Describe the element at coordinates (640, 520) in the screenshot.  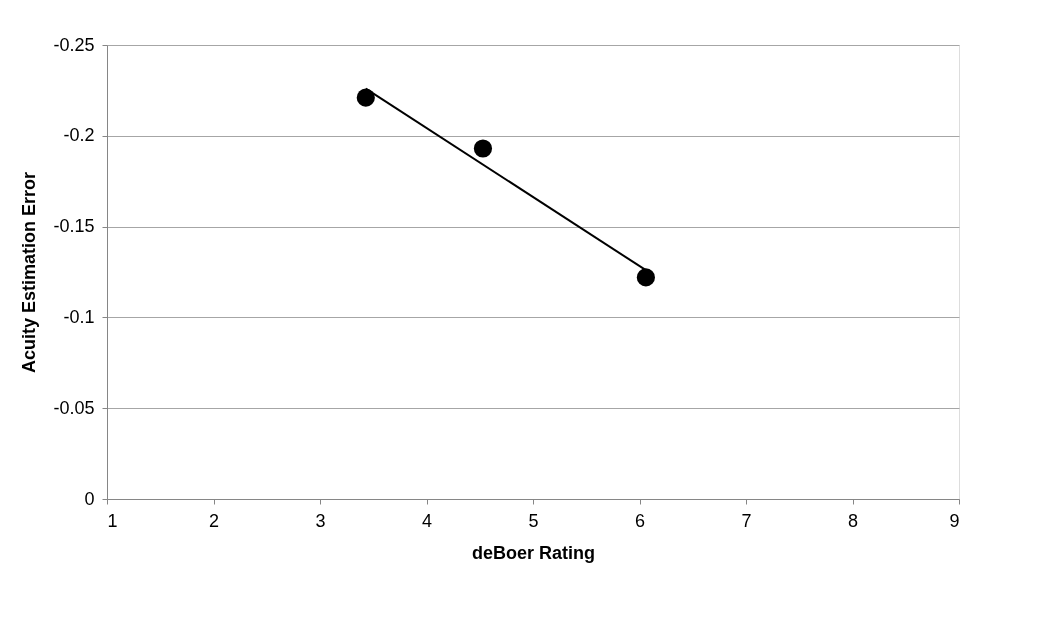
I see `x-tick-label: 6` at that location.